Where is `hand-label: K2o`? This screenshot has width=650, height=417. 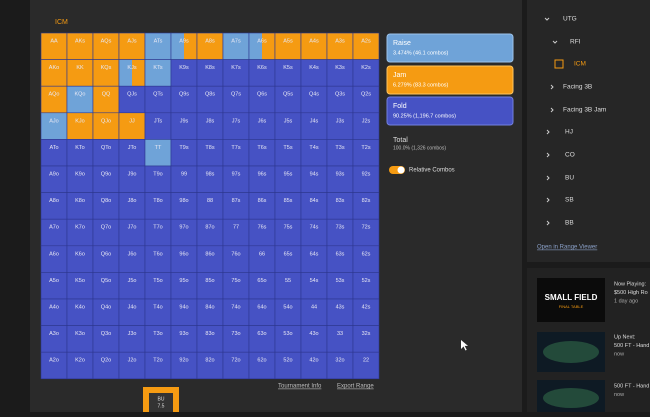
hand-label: K2o is located at coordinates (80, 361).